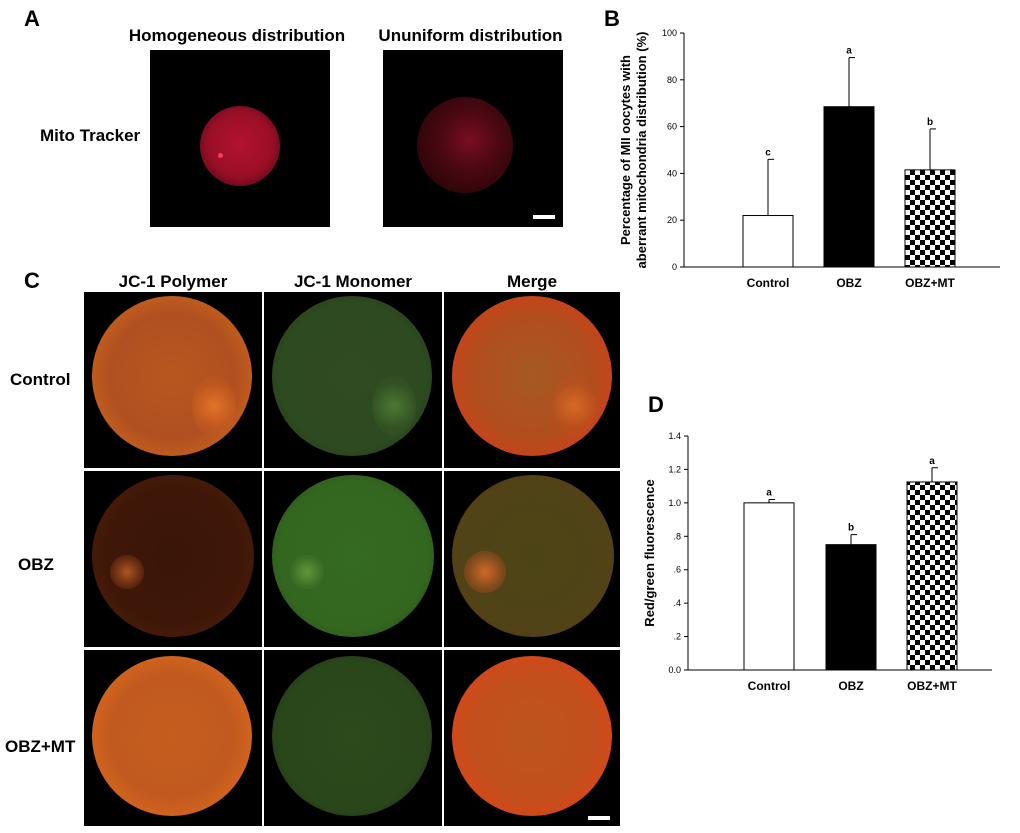  What do you see at coordinates (32, 18) in the screenshot?
I see `panel-a-label: A` at bounding box center [32, 18].